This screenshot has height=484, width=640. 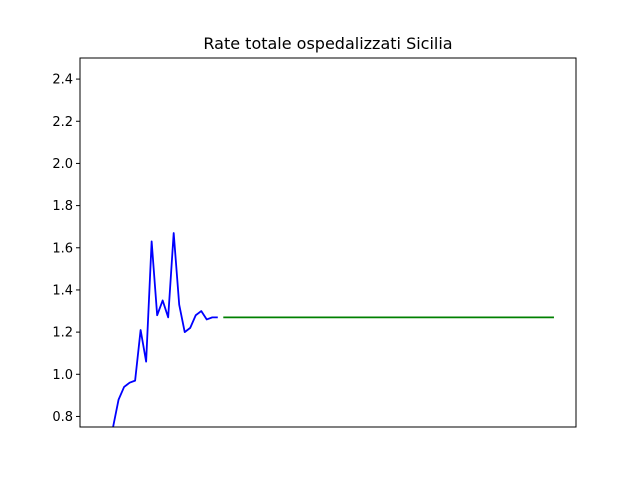 I want to click on y-tick-label: 1.4, so click(x=62, y=290).